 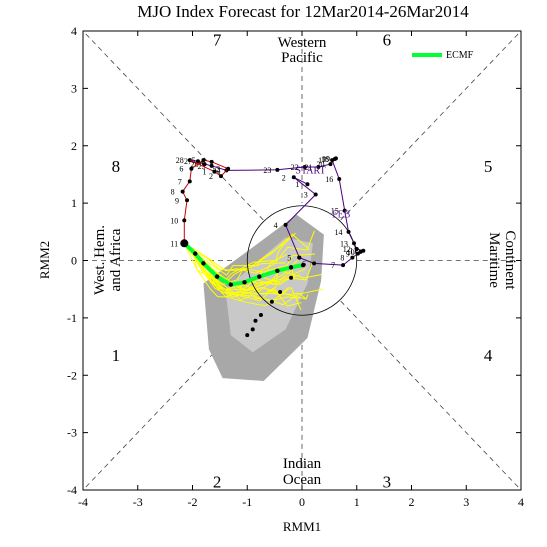 What do you see at coordinates (344, 243) in the screenshot?
I see `observed-day-label-jan-13: 13` at bounding box center [344, 243].